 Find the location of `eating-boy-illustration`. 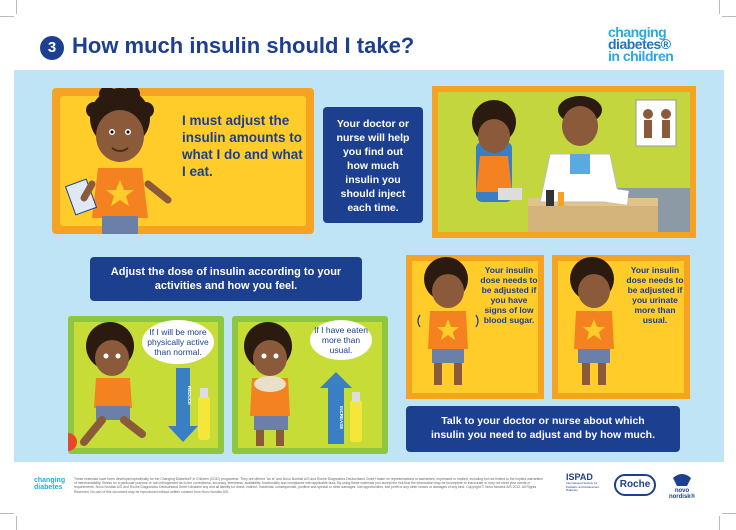

eating-boy-illustration is located at coordinates (303, 384).